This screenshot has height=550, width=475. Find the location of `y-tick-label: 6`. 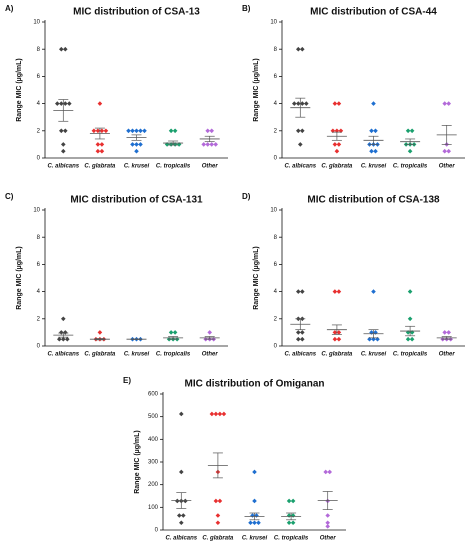

y-tick-label: 6 is located at coordinates (39, 265).